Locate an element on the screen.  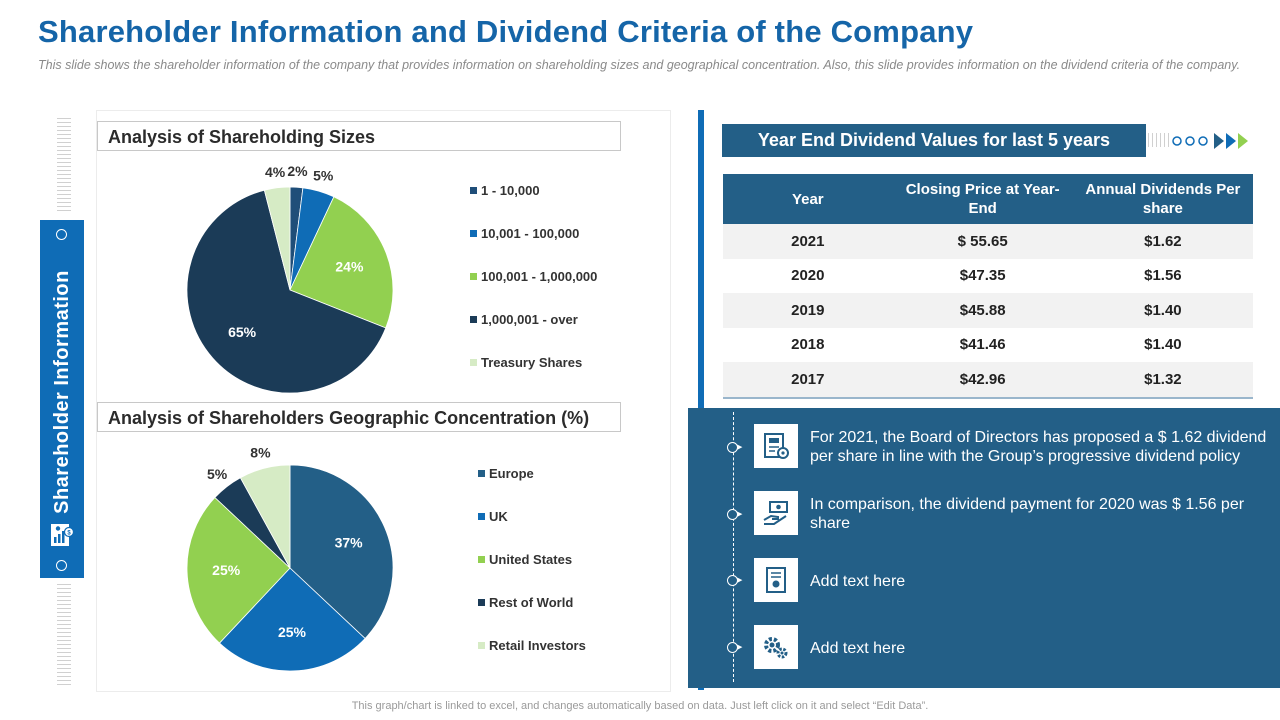
info-text-4: Add text here is located at coordinates (858, 648).